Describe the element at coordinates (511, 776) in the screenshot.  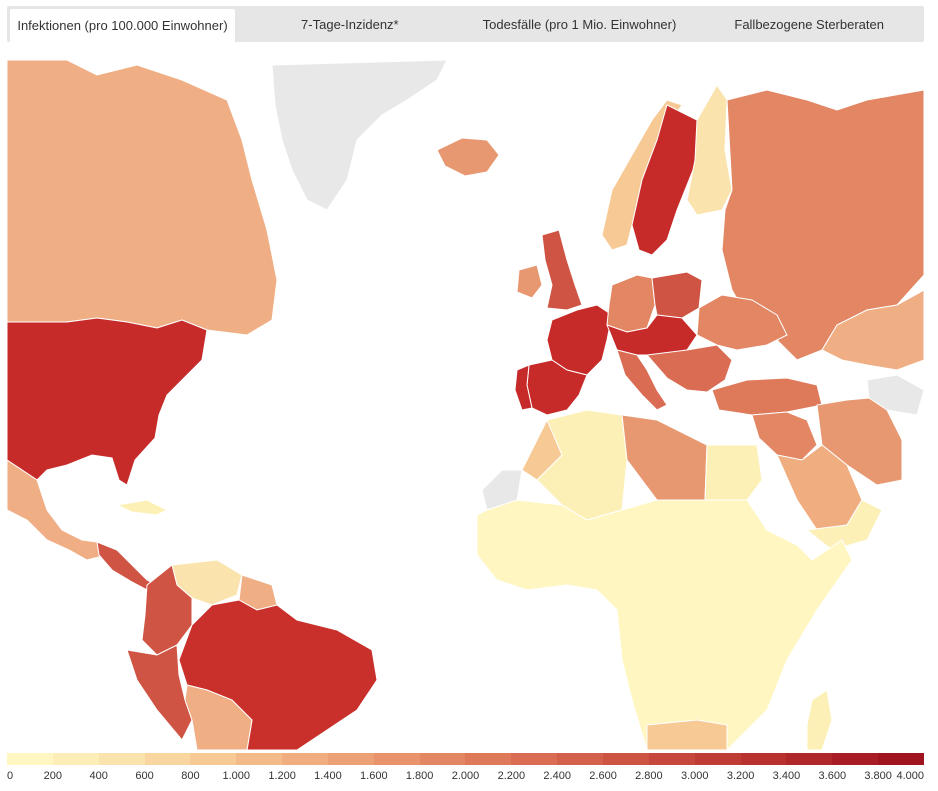
I see `scale-tick-label: 2.200` at that location.